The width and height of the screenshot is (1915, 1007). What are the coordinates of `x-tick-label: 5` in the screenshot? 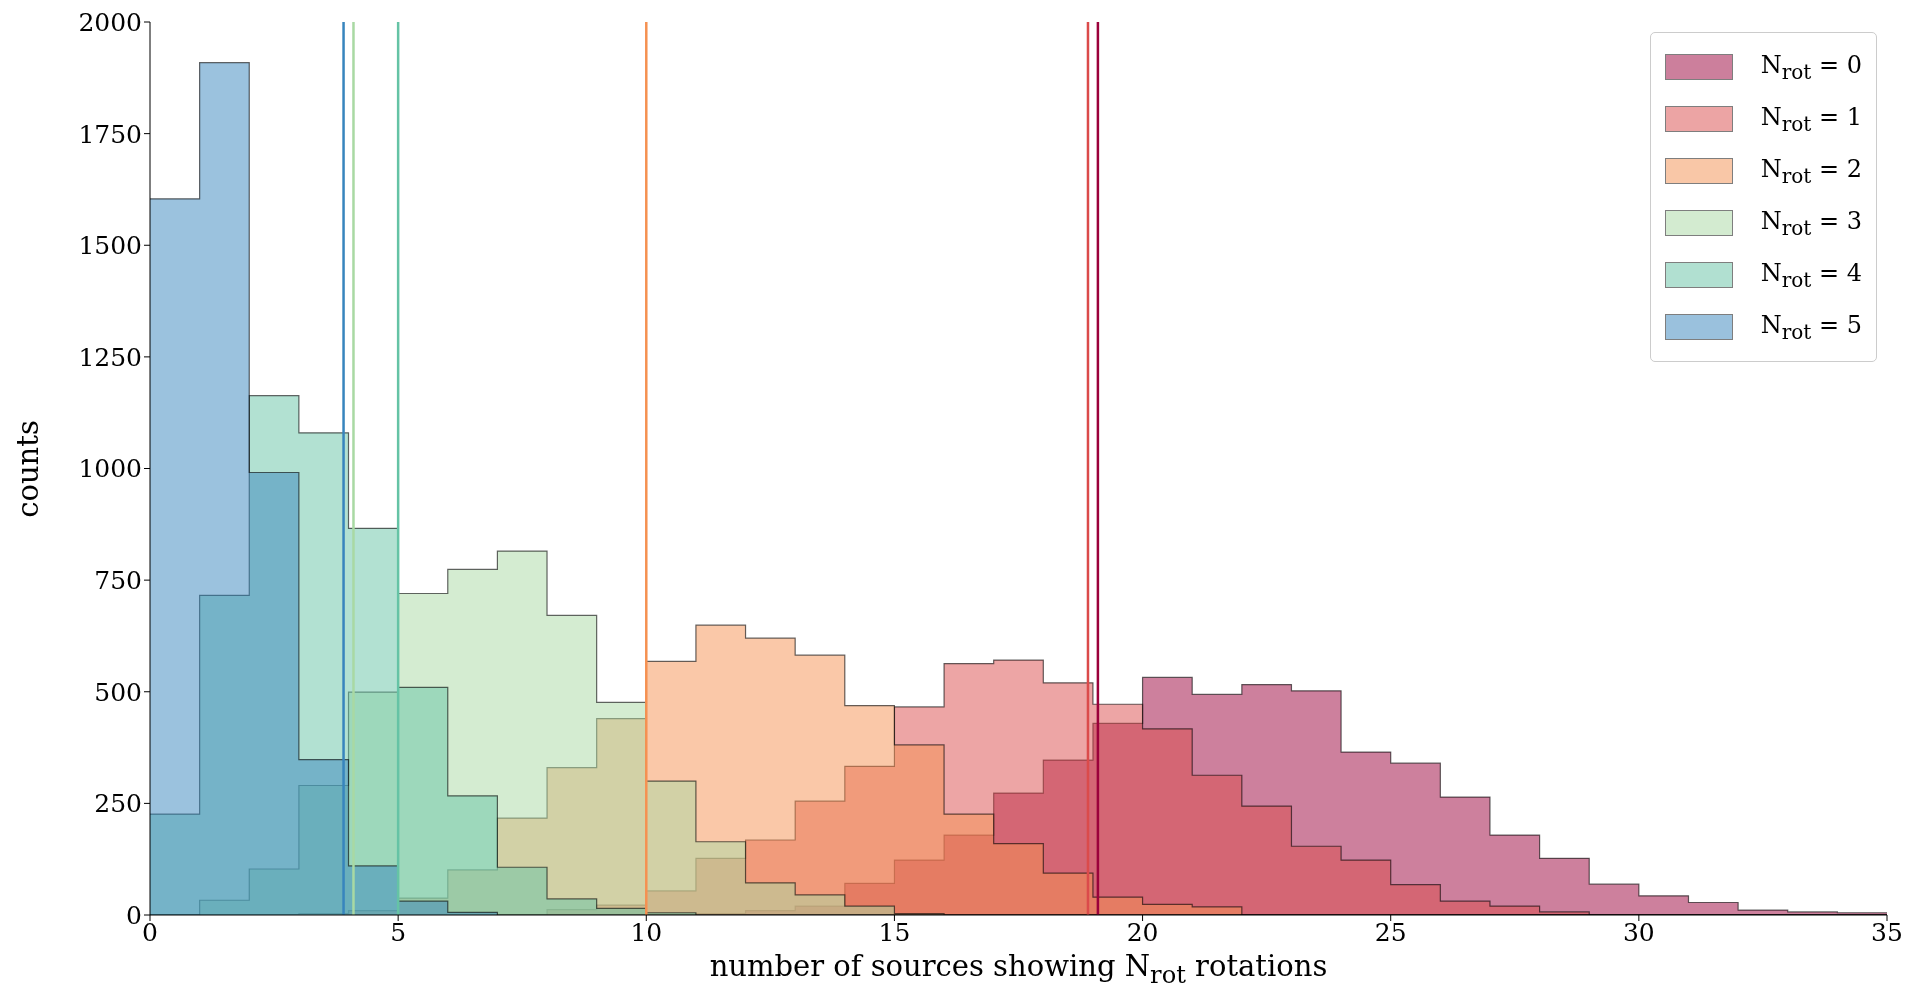 It's located at (398, 932).